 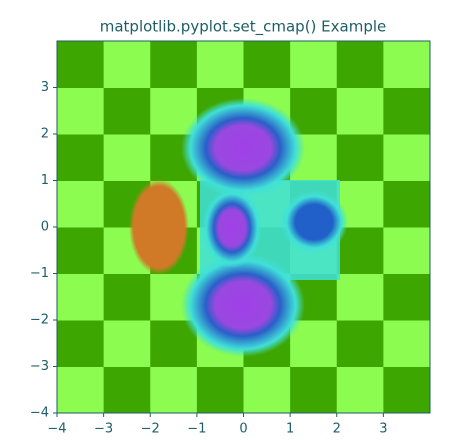 What do you see at coordinates (290, 429) in the screenshot?
I see `x-tick-label: 1` at bounding box center [290, 429].